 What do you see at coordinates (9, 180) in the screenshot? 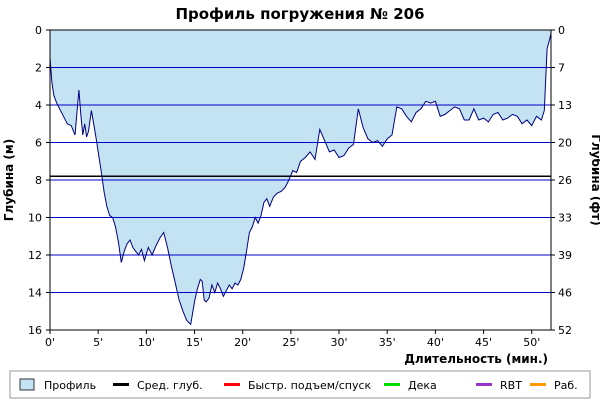
I see `y-axis-label-left: Глубина (м)` at bounding box center [9, 180].